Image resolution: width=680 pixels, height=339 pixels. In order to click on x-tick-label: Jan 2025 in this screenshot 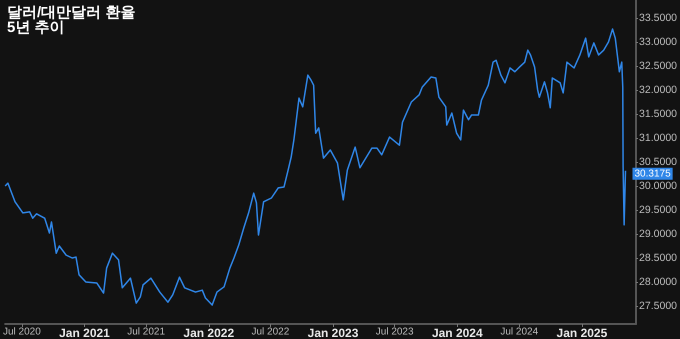, I will do `click(582, 332)`.